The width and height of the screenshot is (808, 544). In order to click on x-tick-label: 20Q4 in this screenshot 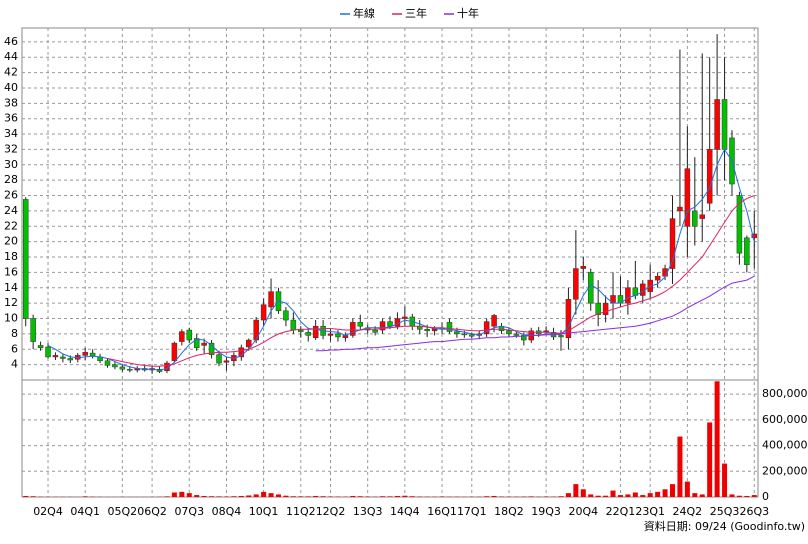, I will do `click(583, 511)`.